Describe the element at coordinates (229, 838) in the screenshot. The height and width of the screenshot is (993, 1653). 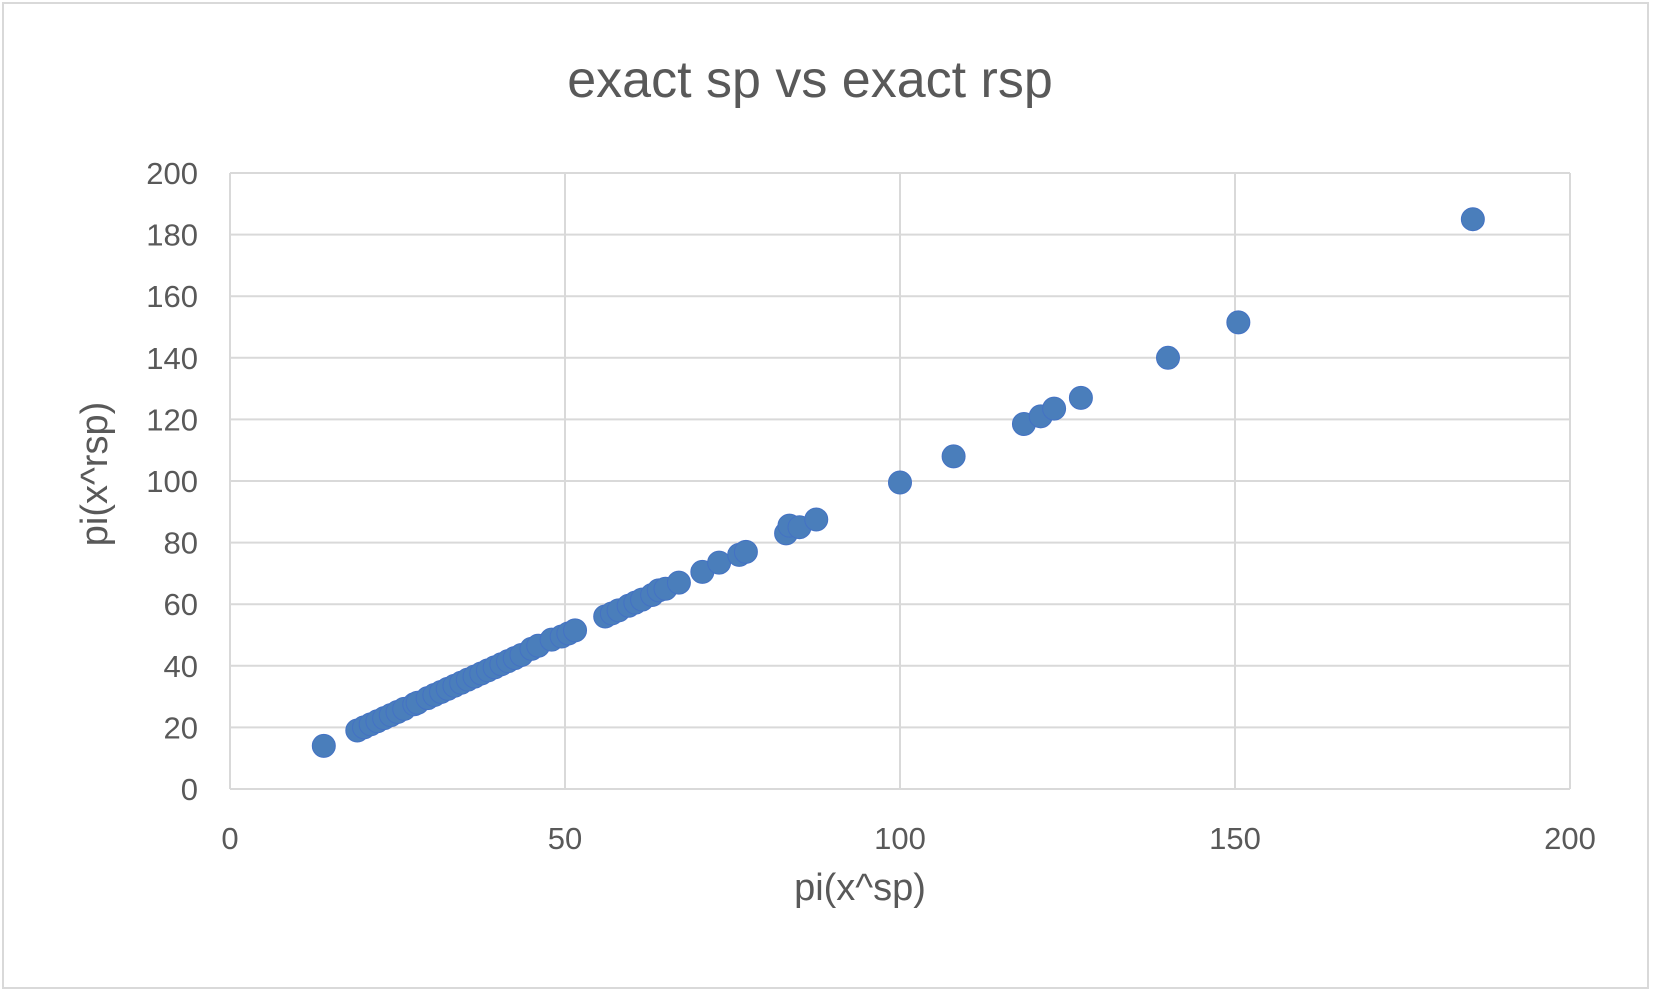
I see `x-tick-label: 0` at that location.